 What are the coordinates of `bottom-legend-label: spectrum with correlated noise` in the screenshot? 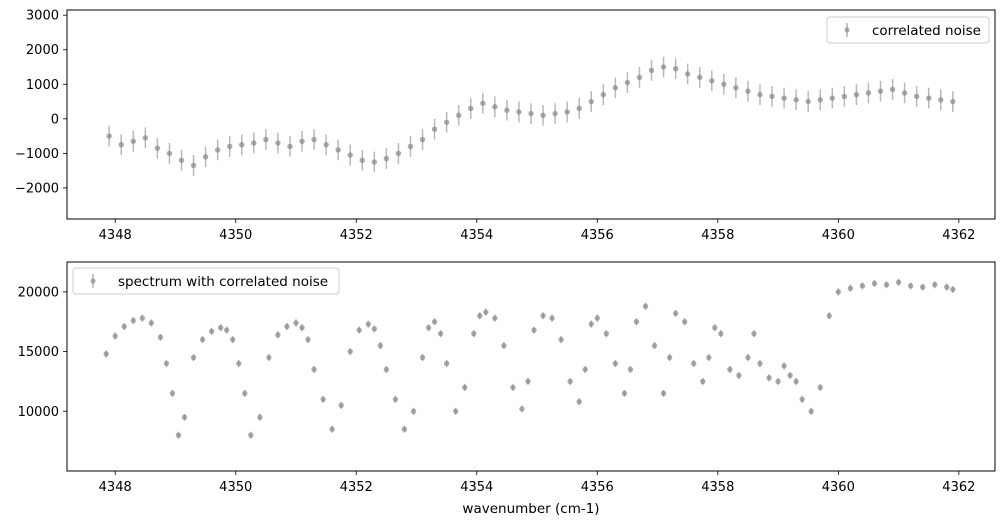 It's located at (223, 282).